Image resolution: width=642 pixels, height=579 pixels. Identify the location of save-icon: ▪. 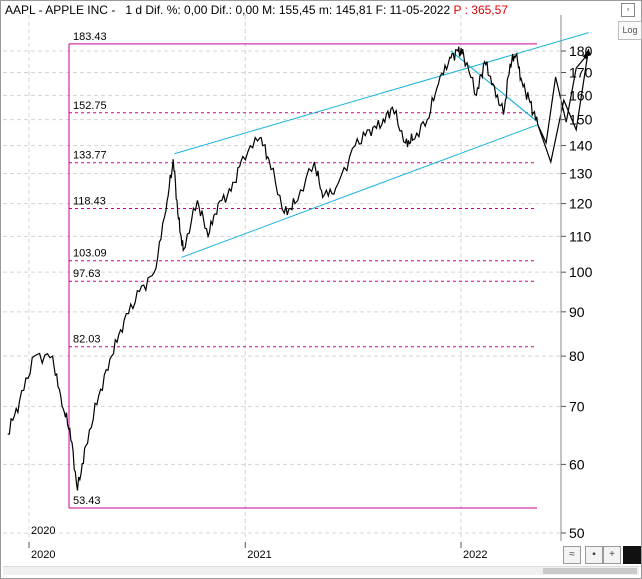
(594, 555).